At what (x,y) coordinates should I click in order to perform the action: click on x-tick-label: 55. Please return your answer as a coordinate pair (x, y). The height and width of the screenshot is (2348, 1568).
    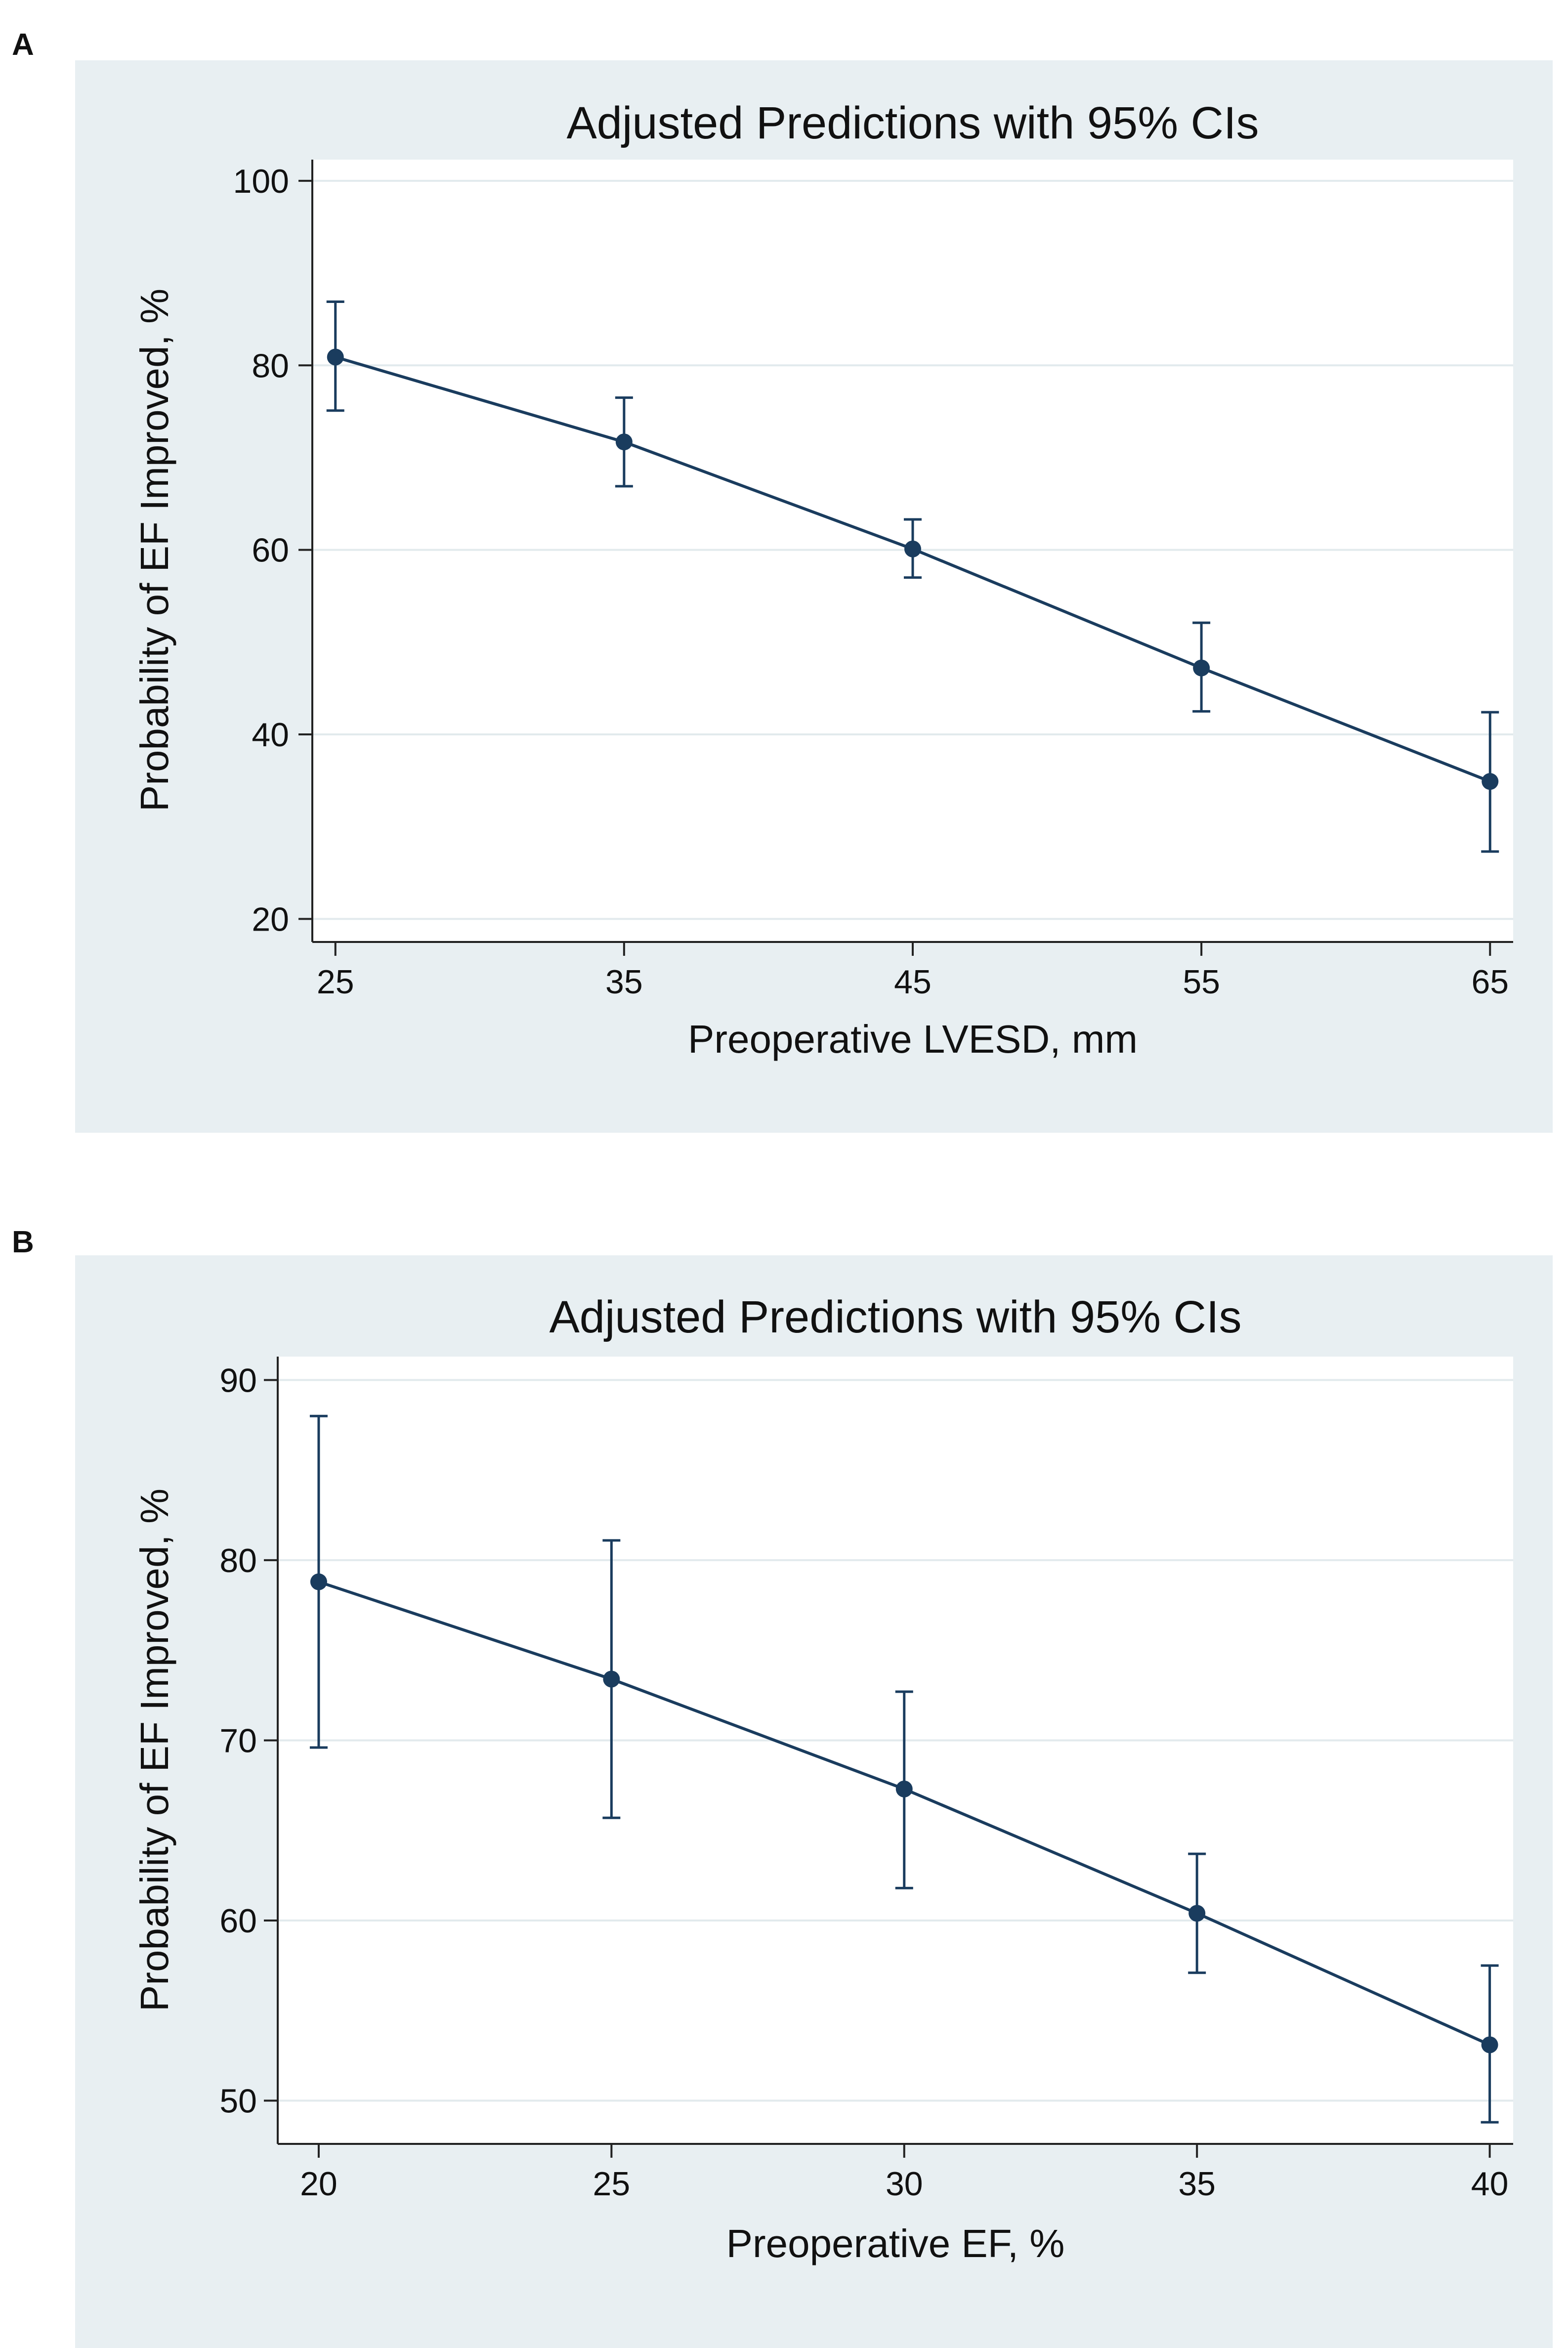
    Looking at the image, I should click on (1201, 982).